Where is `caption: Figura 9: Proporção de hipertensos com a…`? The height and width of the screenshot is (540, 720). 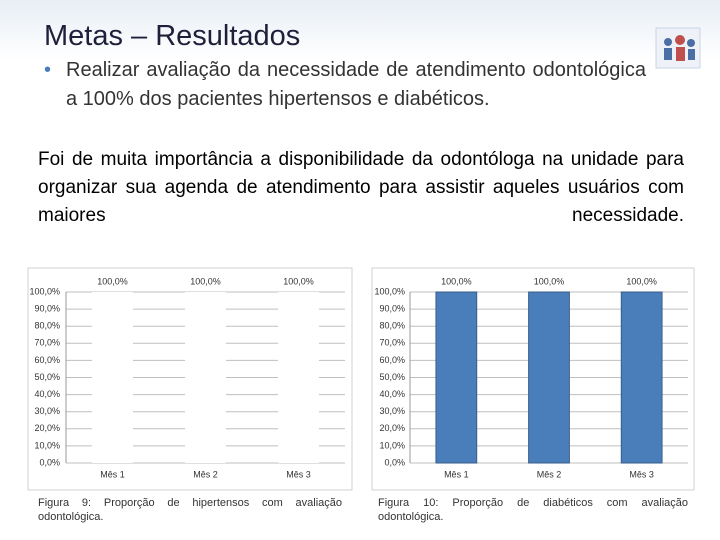 caption: Figura 9: Proporção de hipertensos com a… is located at coordinates (190, 510).